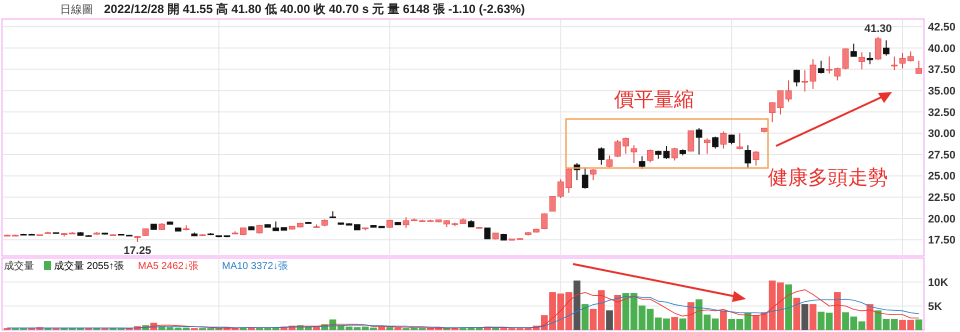 The image size is (960, 332). Describe the element at coordinates (828, 178) in the screenshot. I see `annotation: 健康多頭走勢` at that location.